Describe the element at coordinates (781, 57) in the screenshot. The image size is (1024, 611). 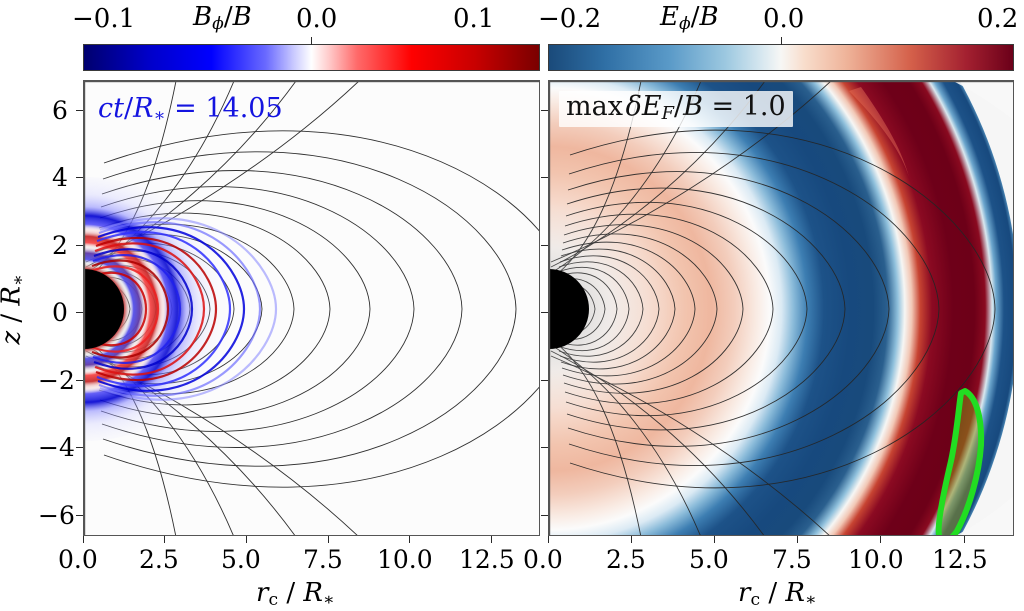
I see `right-colorbar-gradient` at that location.